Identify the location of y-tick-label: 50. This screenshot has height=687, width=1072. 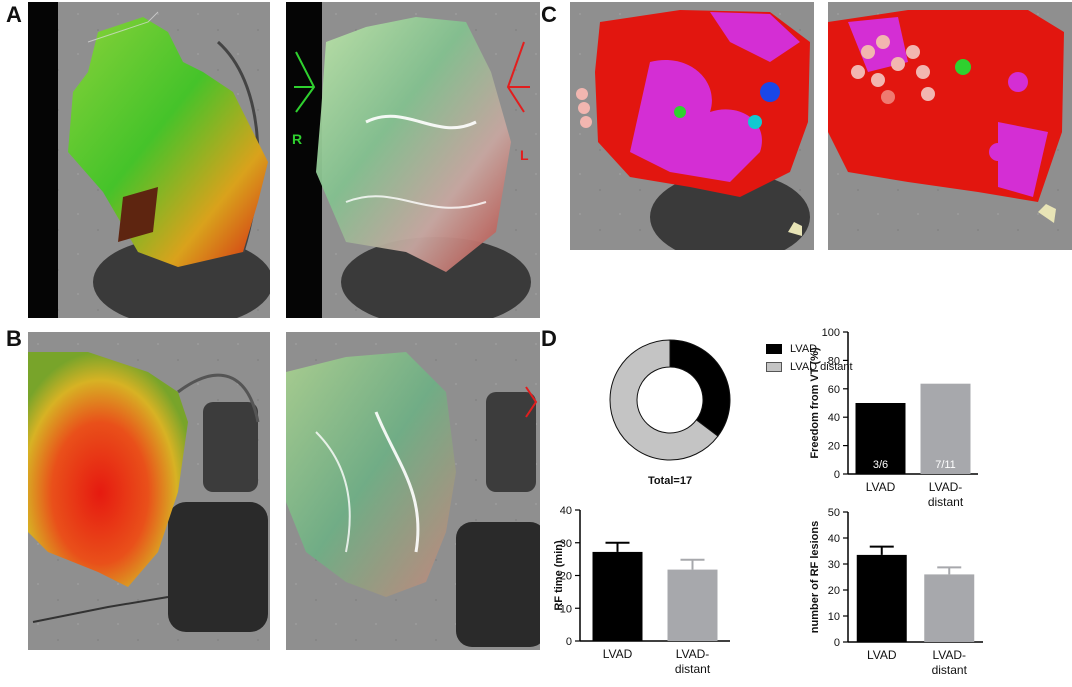
(834, 513).